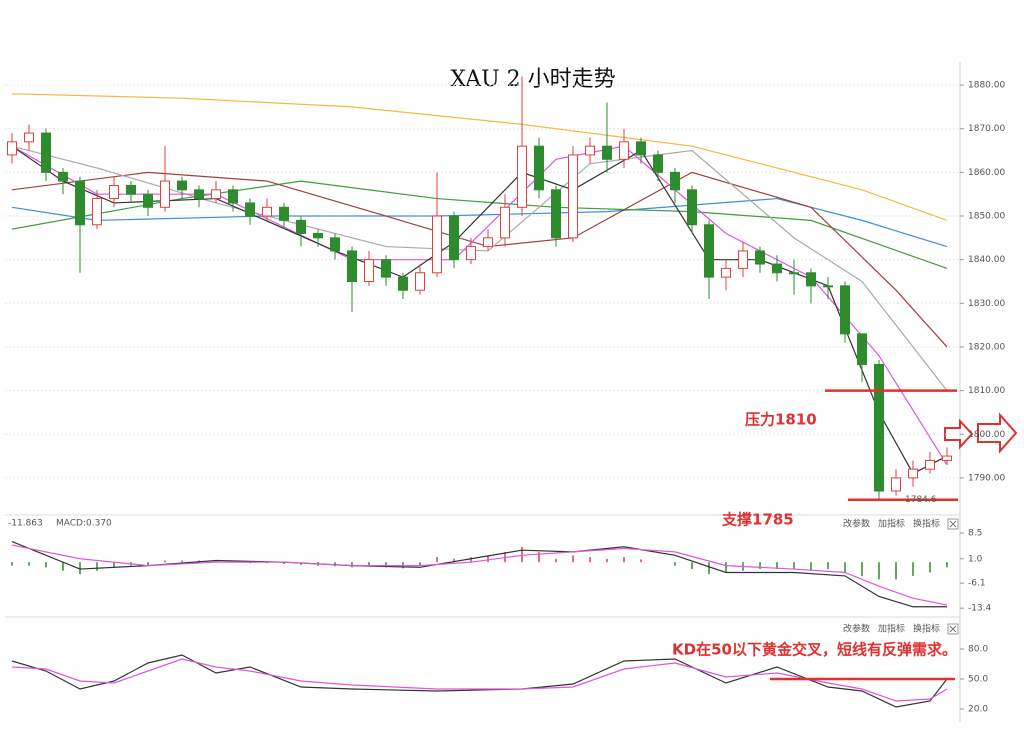 This screenshot has height=744, width=1024. What do you see at coordinates (986, 217) in the screenshot?
I see `y-tick-label: 1850.00` at bounding box center [986, 217].